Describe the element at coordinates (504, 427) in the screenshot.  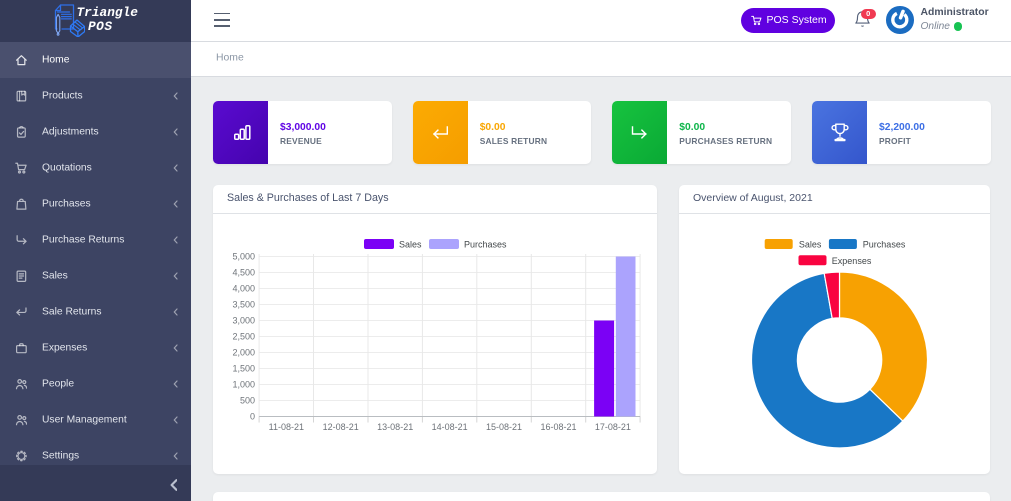
I see `svg-text: 15-08-21` at that location.